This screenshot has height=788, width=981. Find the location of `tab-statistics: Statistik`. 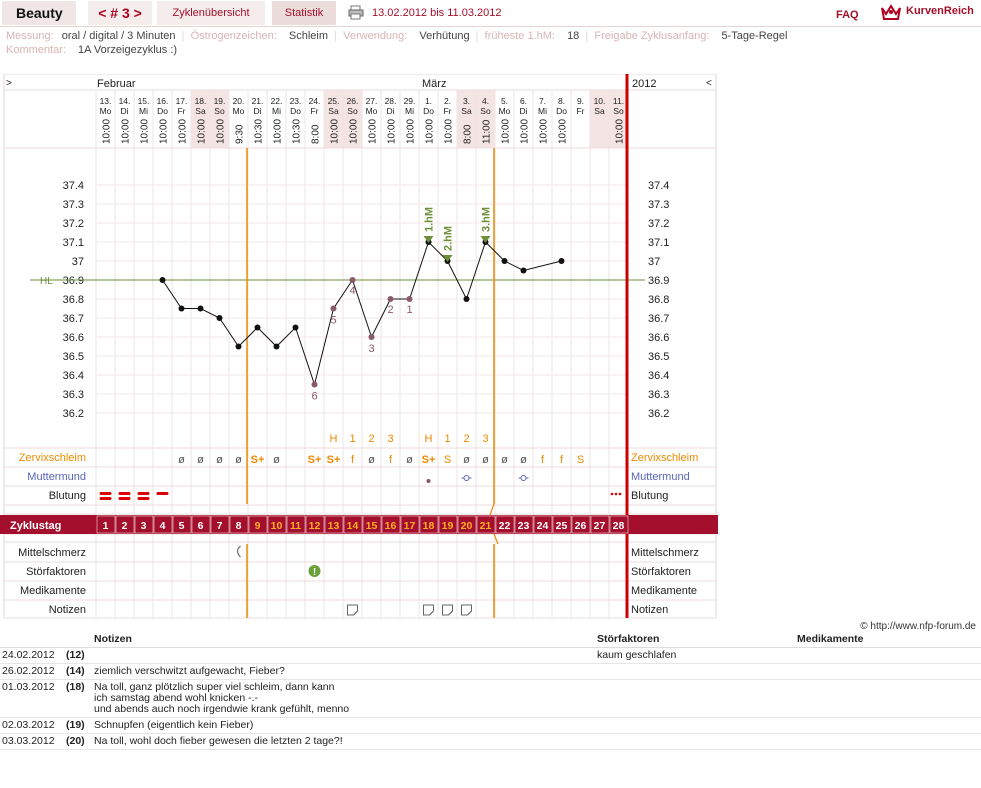

tab-statistics: Statistik is located at coordinates (304, 13).